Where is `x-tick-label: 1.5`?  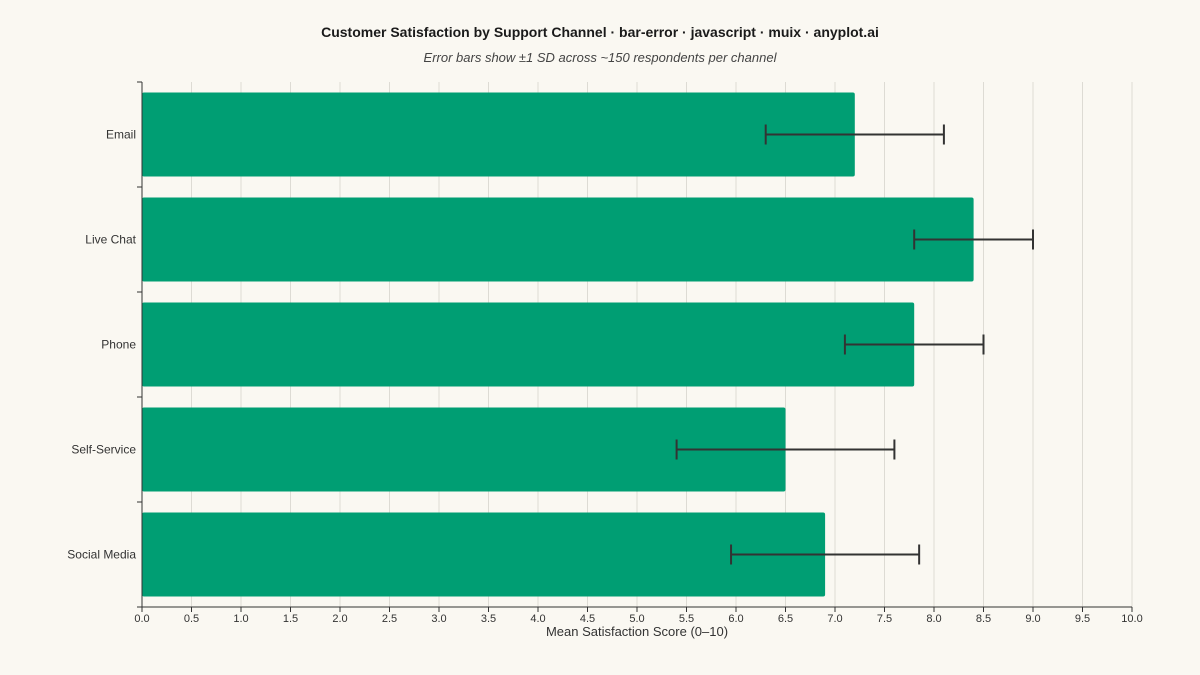
x-tick-label: 1.5 is located at coordinates (290, 619).